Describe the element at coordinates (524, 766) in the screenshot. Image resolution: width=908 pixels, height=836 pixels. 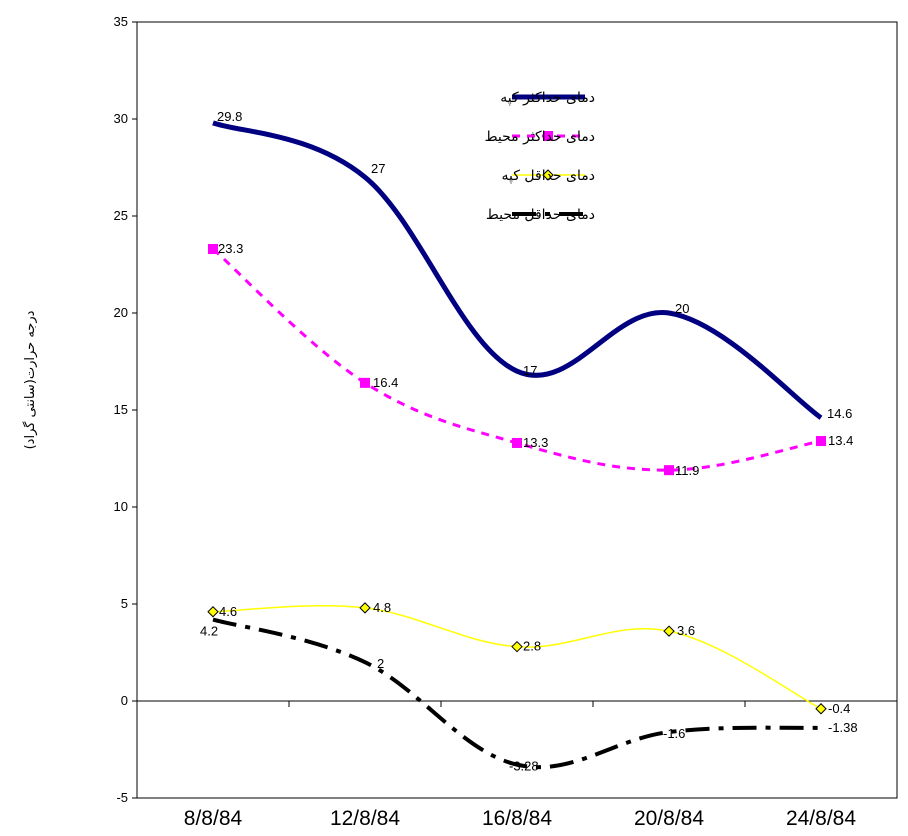
I see `data-label: -3.28` at that location.